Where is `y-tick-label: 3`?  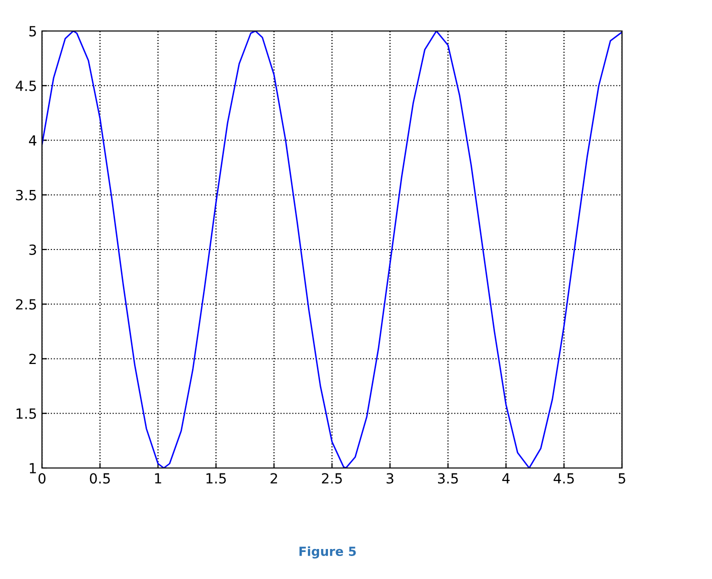 y-tick-label: 3 is located at coordinates (32, 249).